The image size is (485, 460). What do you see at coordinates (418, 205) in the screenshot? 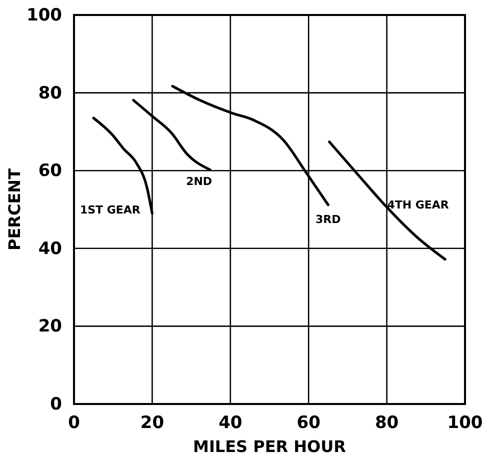
I see `series-label: 4TH GEAR` at bounding box center [418, 205].